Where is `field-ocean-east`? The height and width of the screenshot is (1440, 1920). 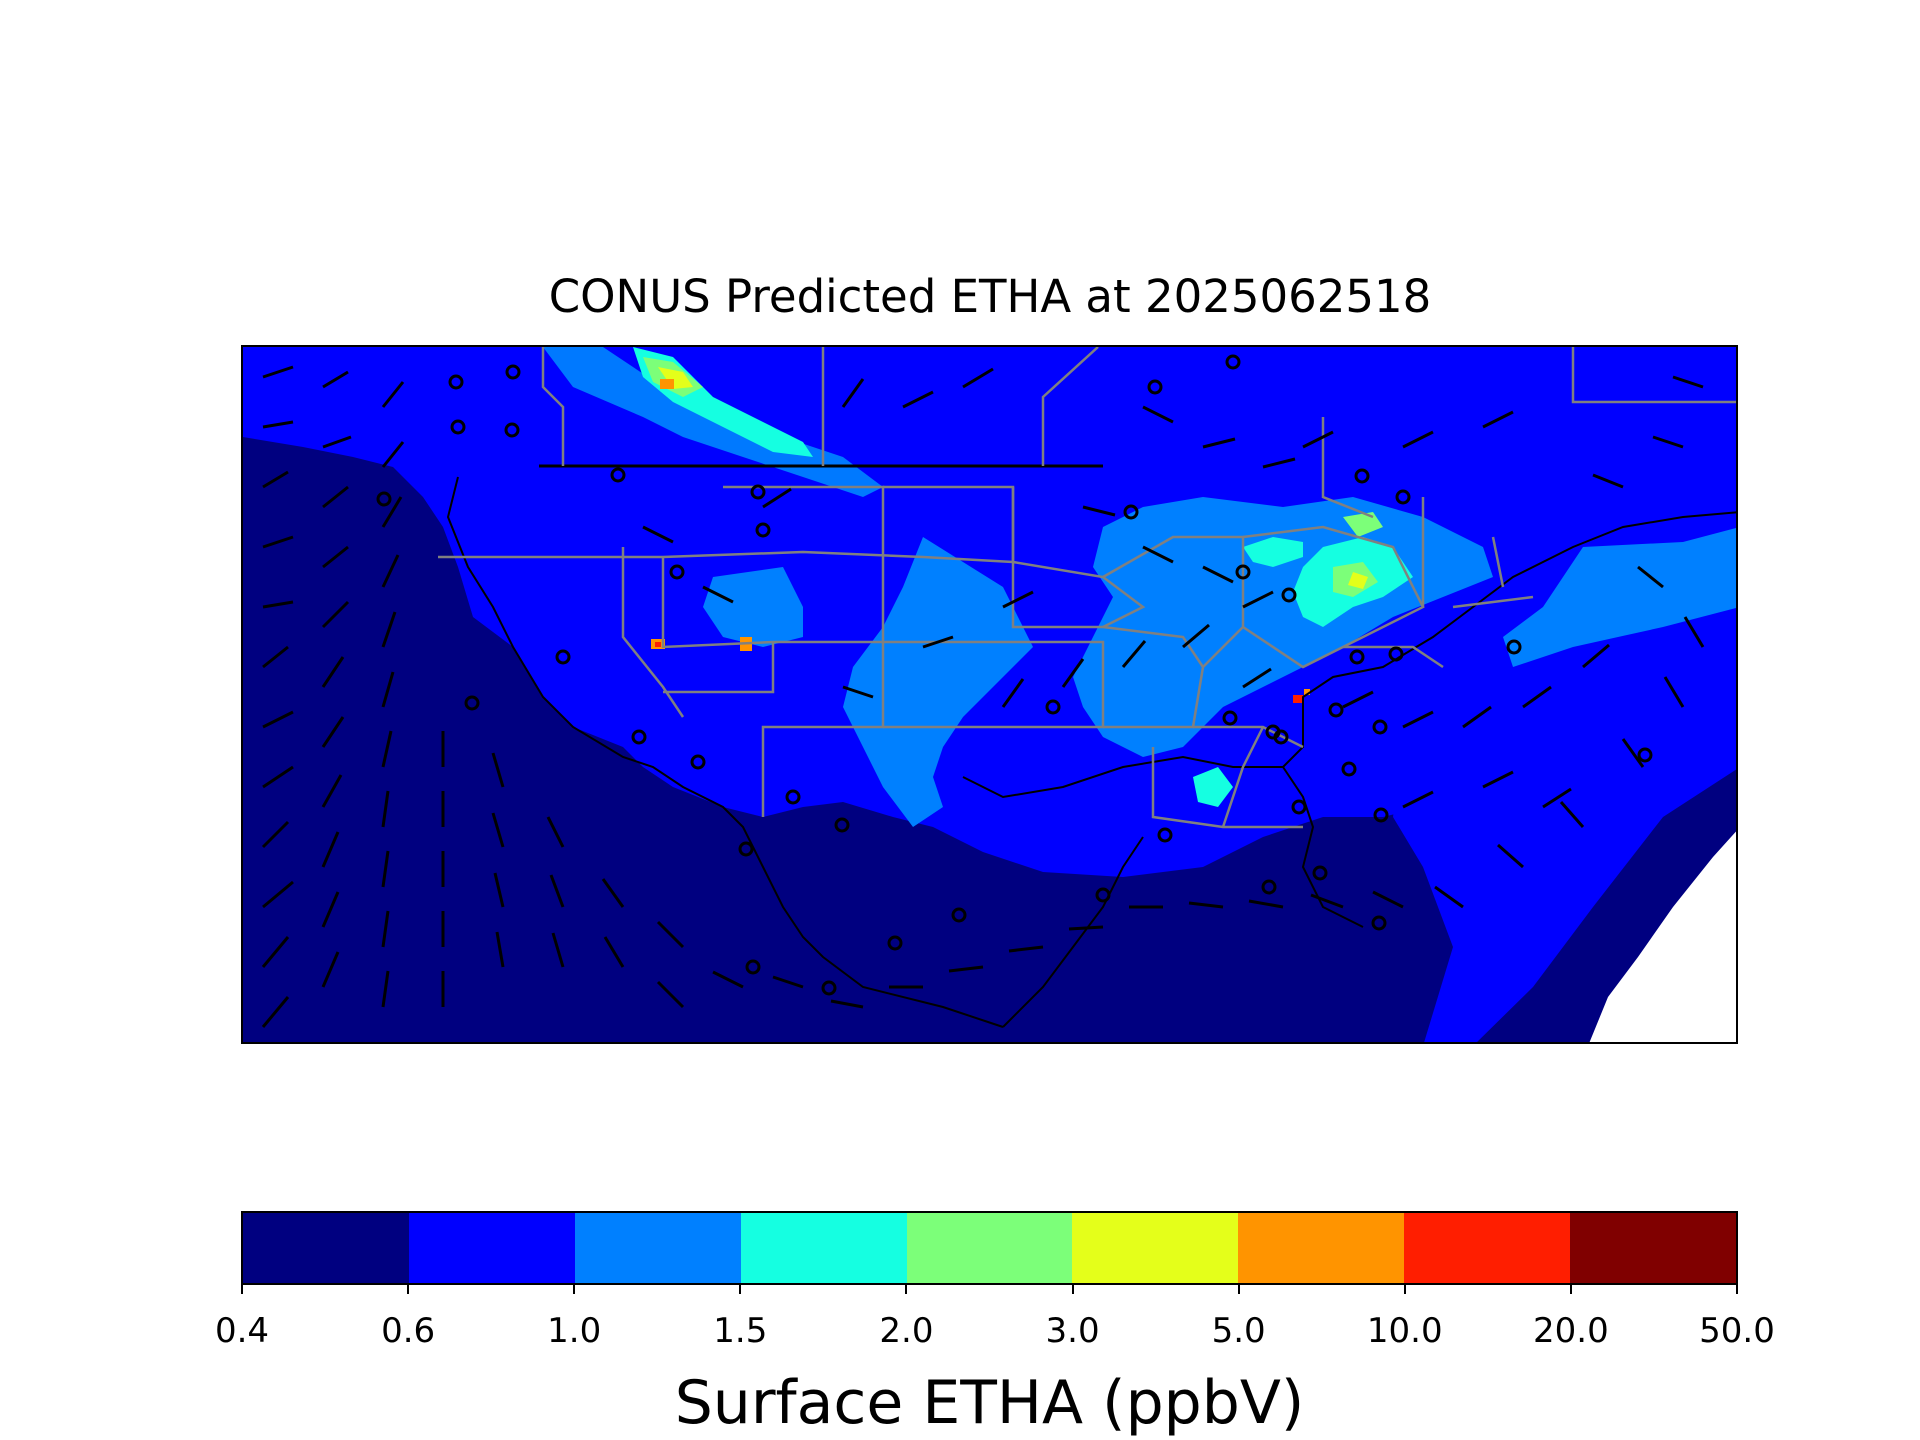 field-ocean-east is located at coordinates (1564, 844).